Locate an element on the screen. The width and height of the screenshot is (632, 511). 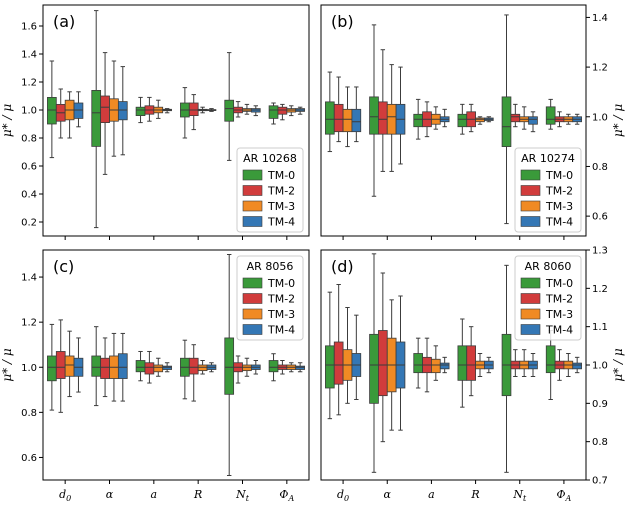
y-tick-label: 1.6 is located at coordinates (29, 27).